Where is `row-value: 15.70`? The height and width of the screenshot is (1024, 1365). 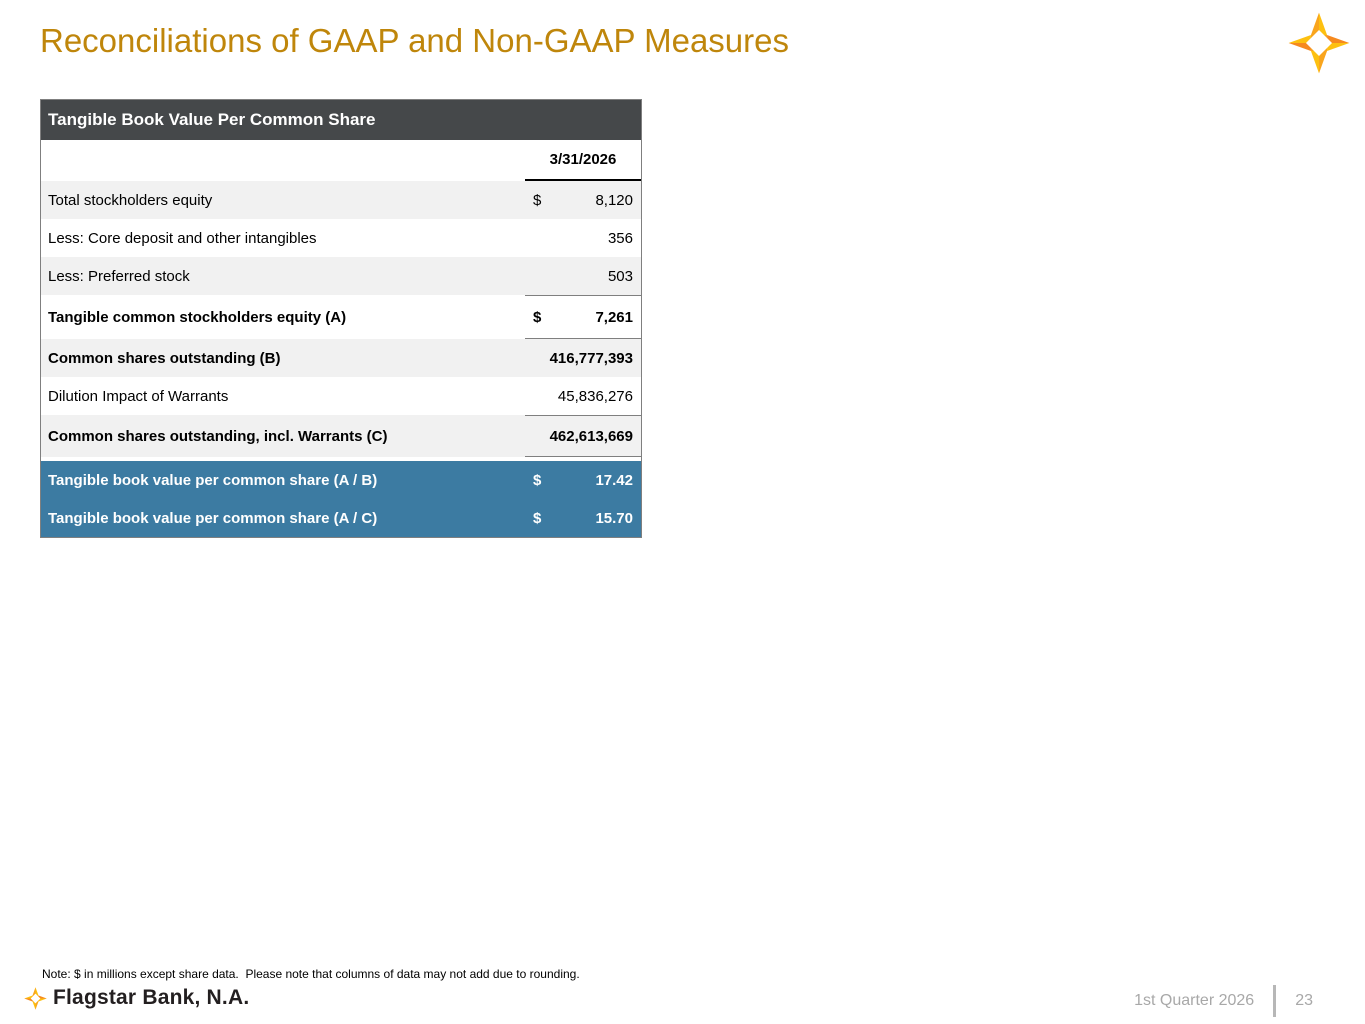
row-value: 15.70 is located at coordinates (614, 518).